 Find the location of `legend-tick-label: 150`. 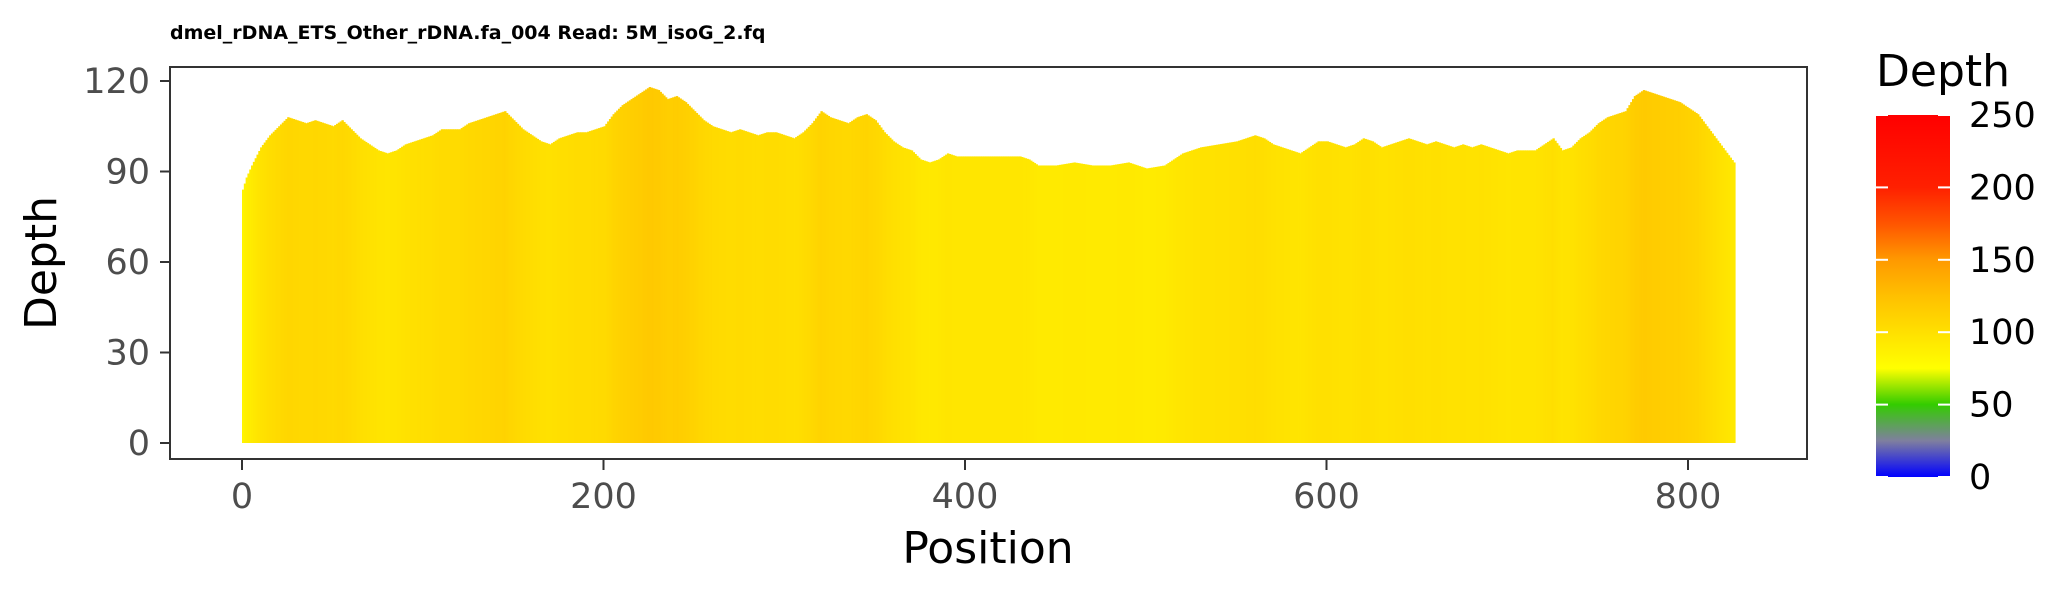

legend-tick-label: 150 is located at coordinates (2002, 261).